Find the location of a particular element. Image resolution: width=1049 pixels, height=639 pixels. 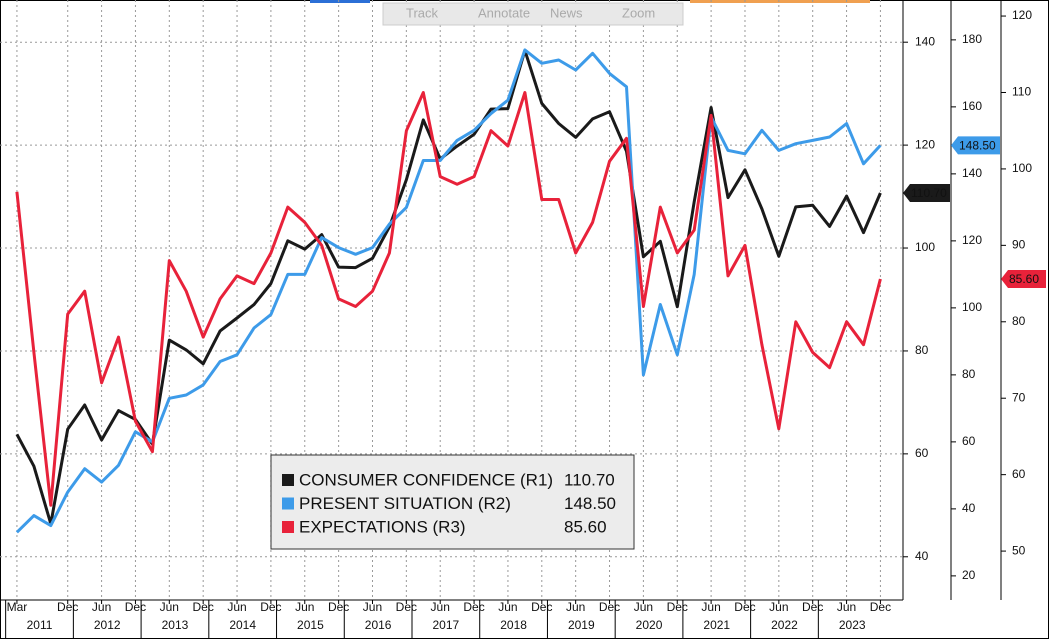

toolbar-button: Annotate is located at coordinates (504, 12).